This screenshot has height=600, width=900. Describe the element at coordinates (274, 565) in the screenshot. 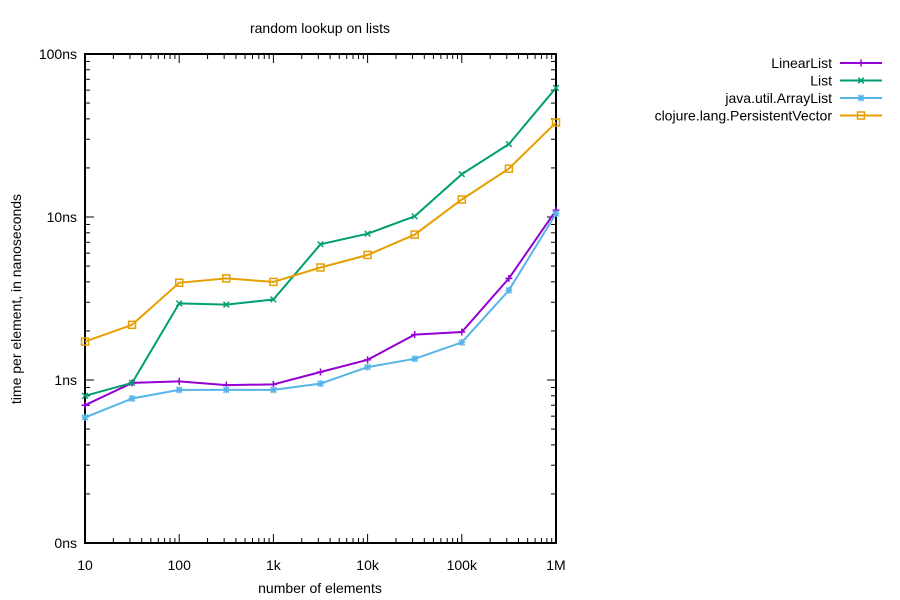

I see `x-tick-label: 1k` at that location.